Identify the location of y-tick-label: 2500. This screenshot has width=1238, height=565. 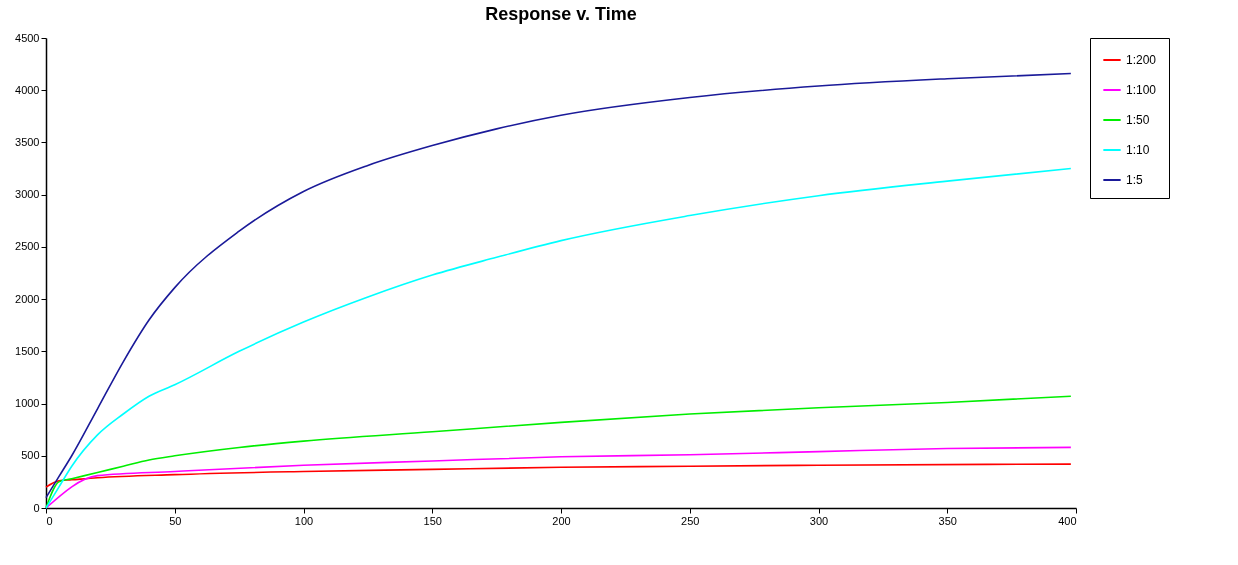
(27, 246).